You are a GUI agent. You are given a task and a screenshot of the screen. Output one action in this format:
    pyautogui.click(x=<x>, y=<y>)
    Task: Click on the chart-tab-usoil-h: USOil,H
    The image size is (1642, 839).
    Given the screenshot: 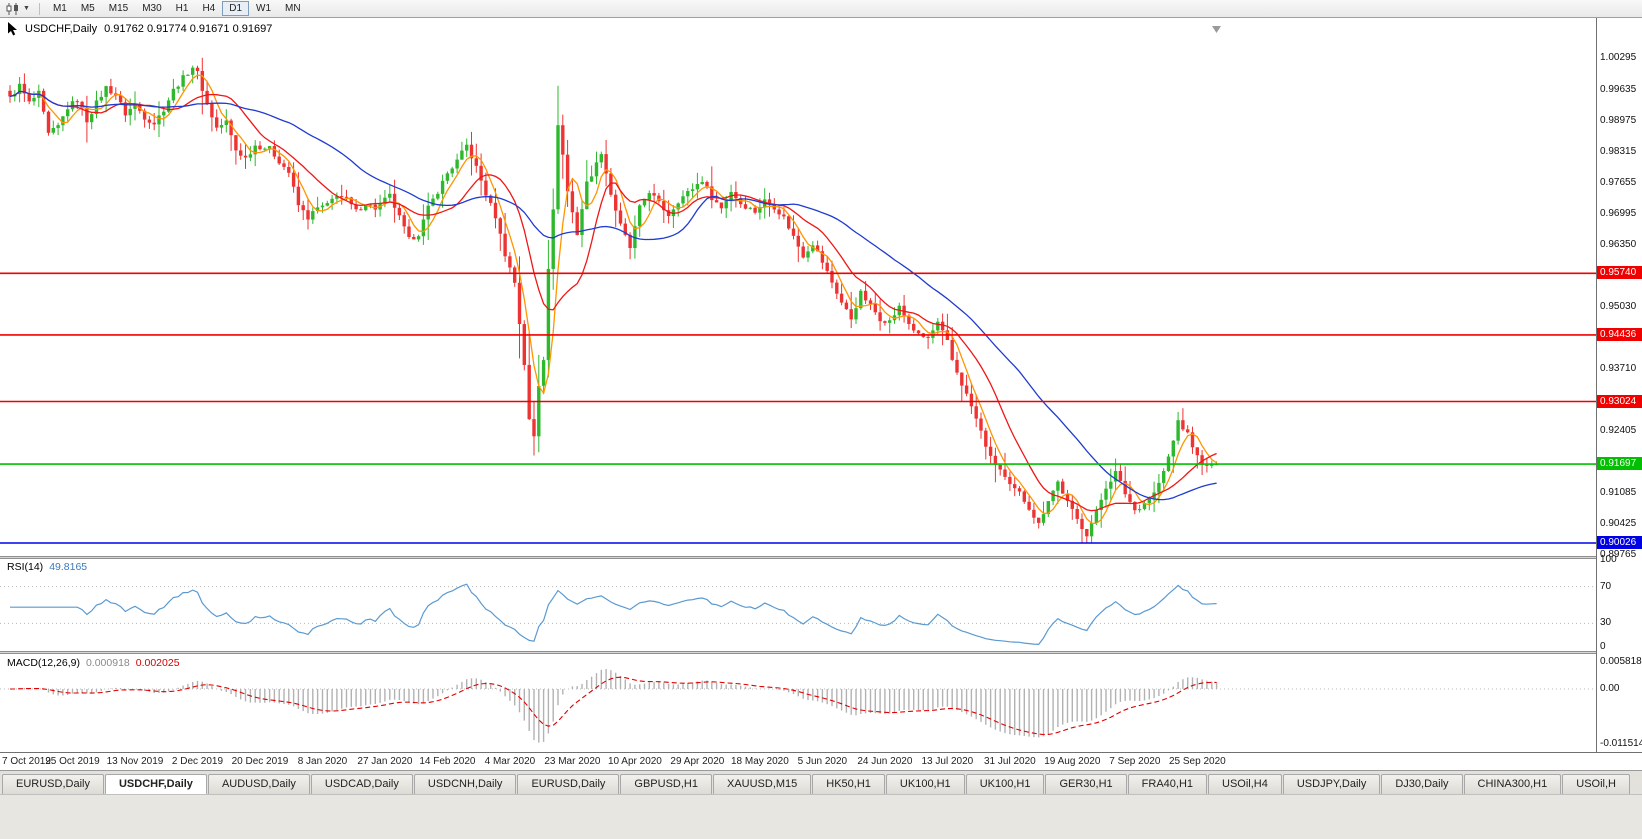 What is the action you would take?
    pyautogui.click(x=1596, y=784)
    